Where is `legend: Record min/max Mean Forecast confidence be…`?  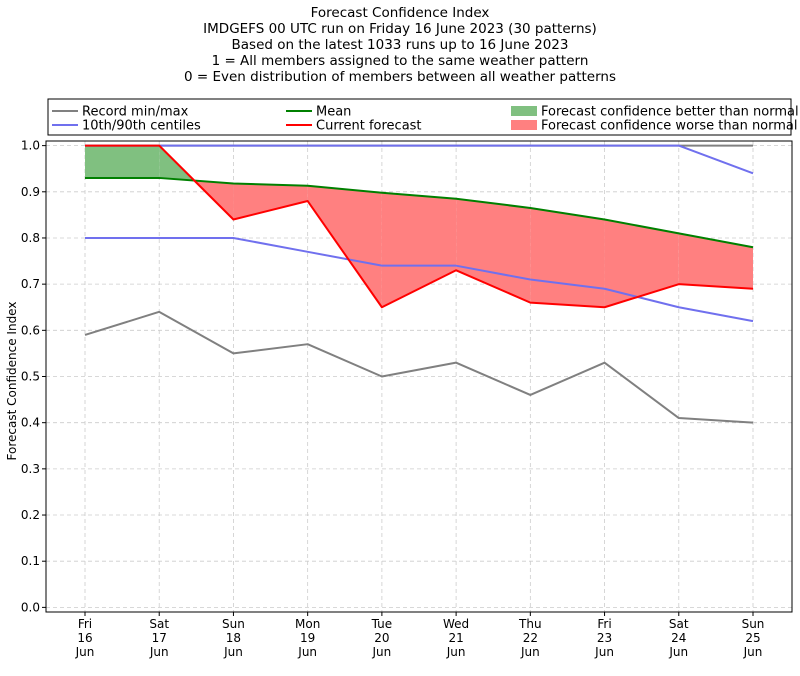 legend: Record min/max Mean Forecast confidence be… is located at coordinates (423, 117).